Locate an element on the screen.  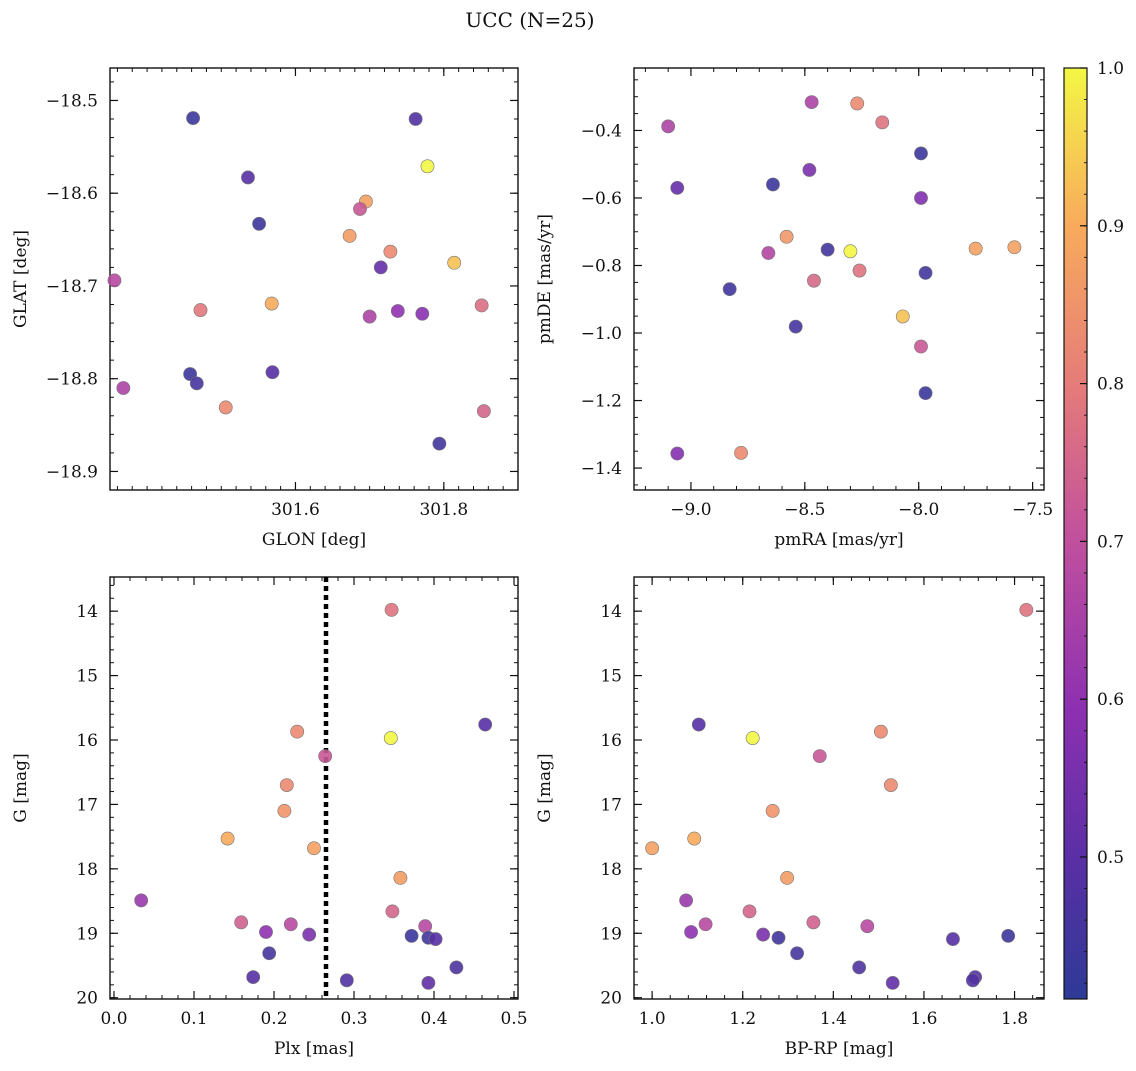
y-tick-label: 15 is located at coordinates (611, 677).